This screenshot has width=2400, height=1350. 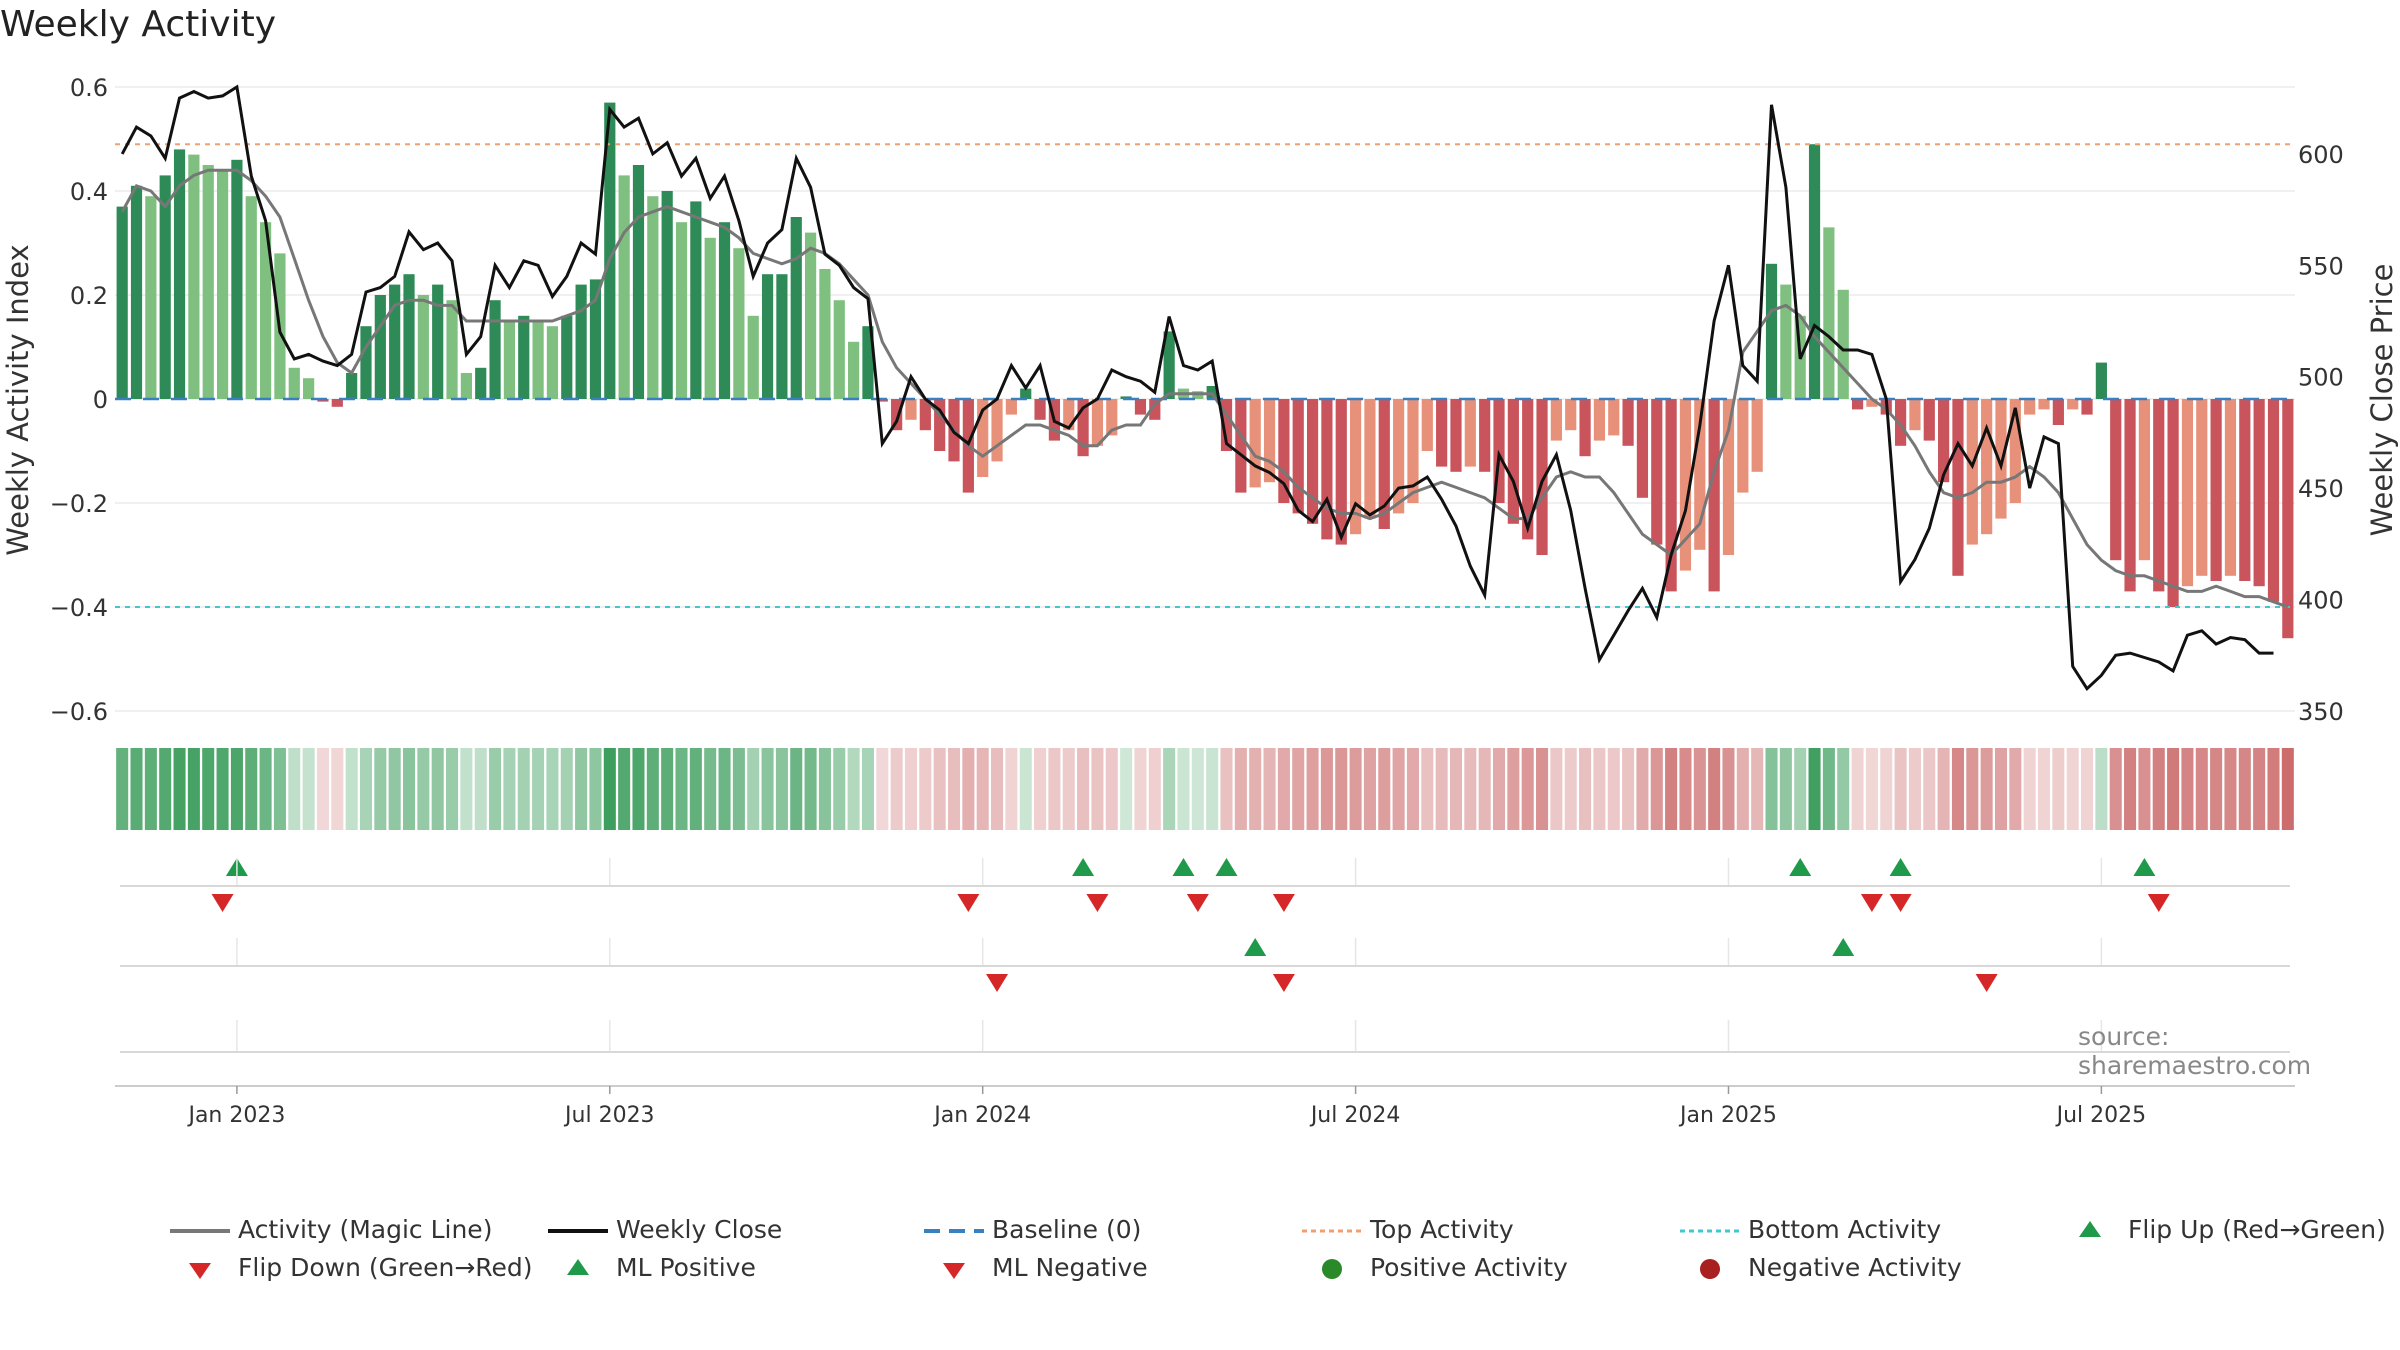 What do you see at coordinates (1183, 867) in the screenshot?
I see `flip-up-marker` at bounding box center [1183, 867].